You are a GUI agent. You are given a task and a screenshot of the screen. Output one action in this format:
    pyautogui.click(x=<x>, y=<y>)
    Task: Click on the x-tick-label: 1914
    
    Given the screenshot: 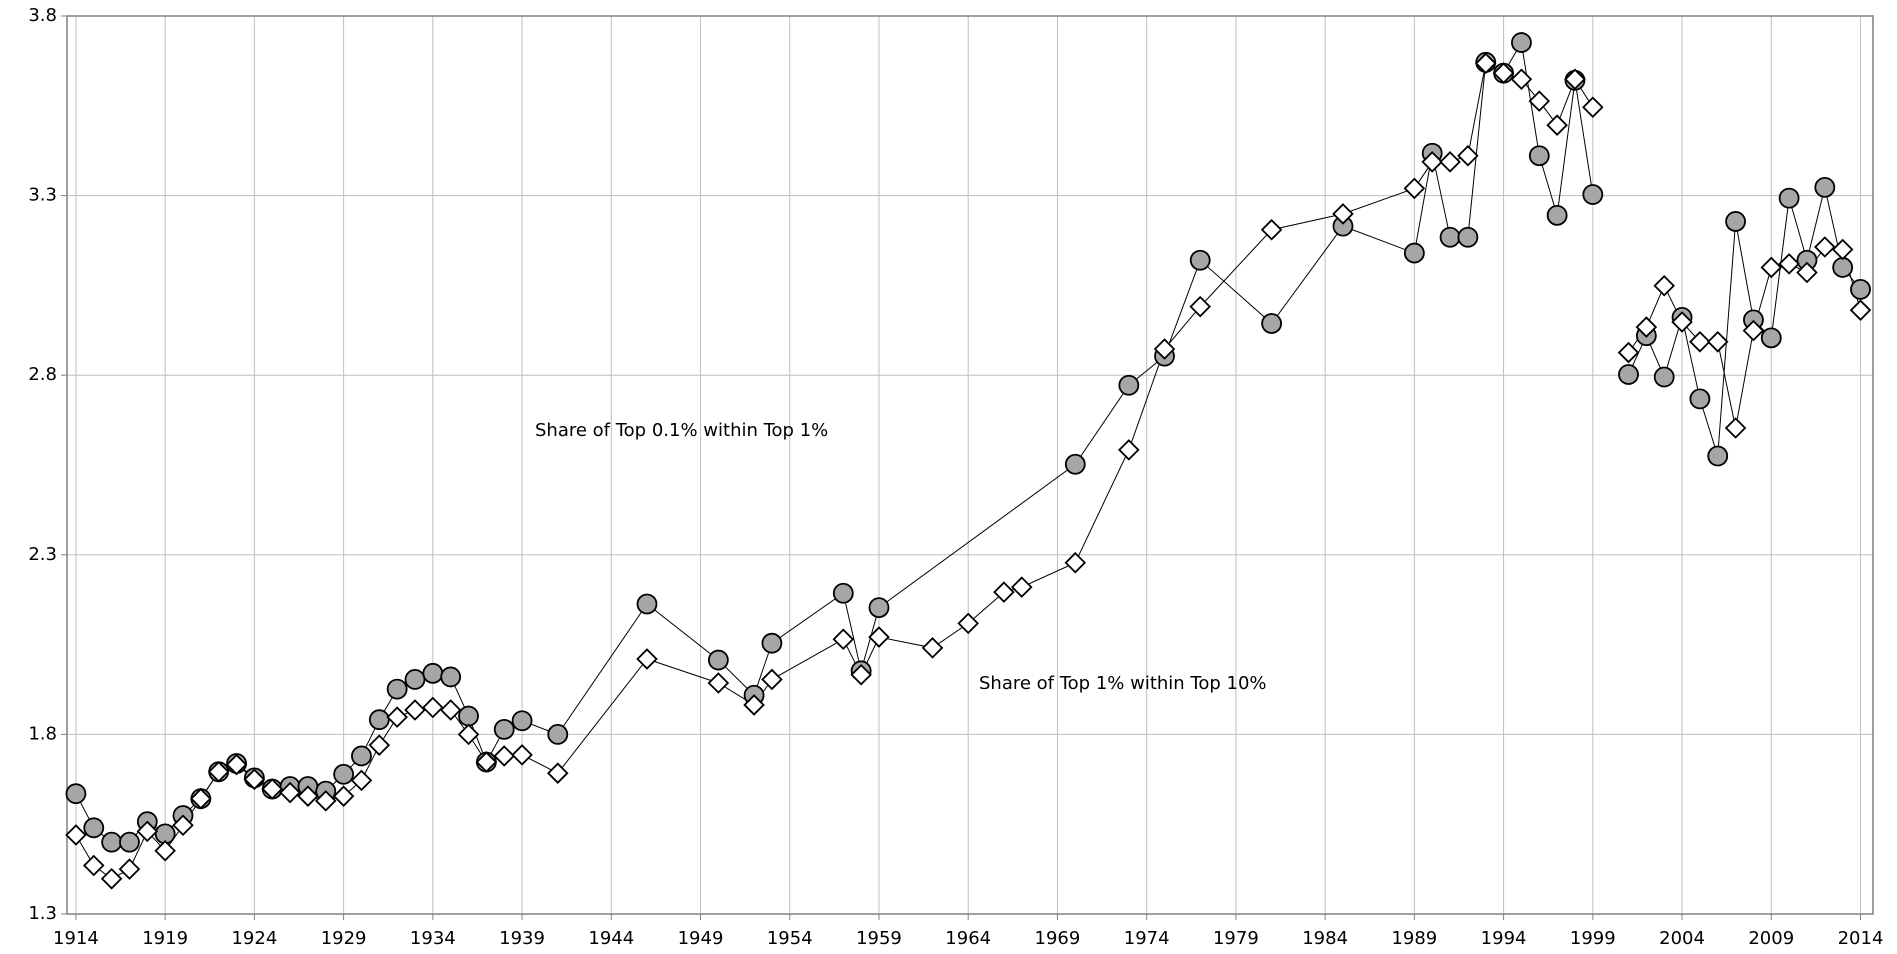 What is the action you would take?
    pyautogui.click(x=76, y=938)
    